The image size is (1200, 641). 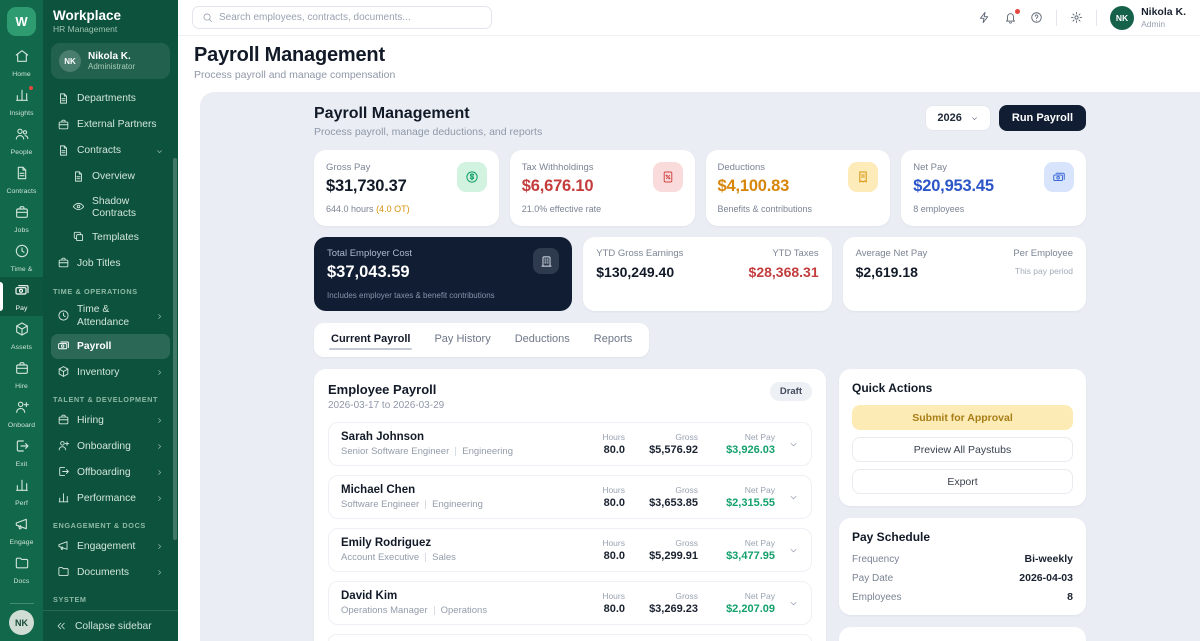 I want to click on rail-item: Hire, so click(x=21, y=374).